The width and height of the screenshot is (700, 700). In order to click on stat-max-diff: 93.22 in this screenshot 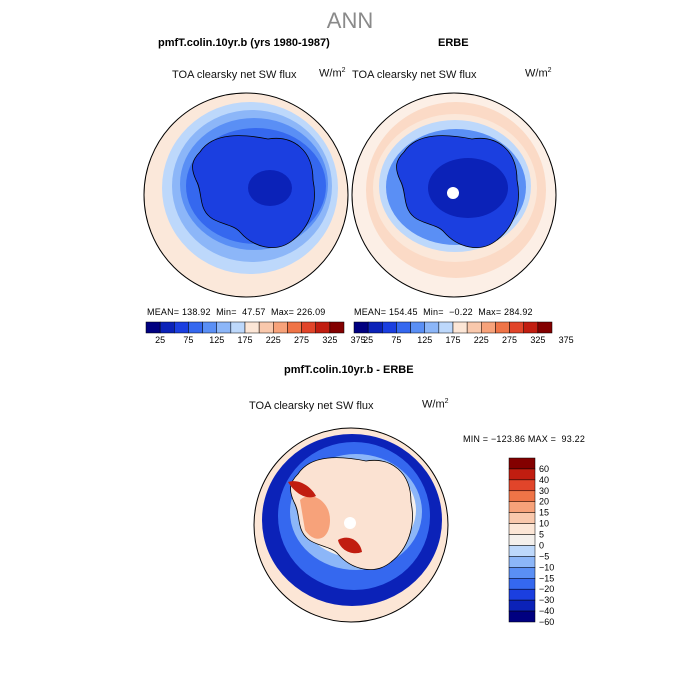, I will do `click(573, 439)`.